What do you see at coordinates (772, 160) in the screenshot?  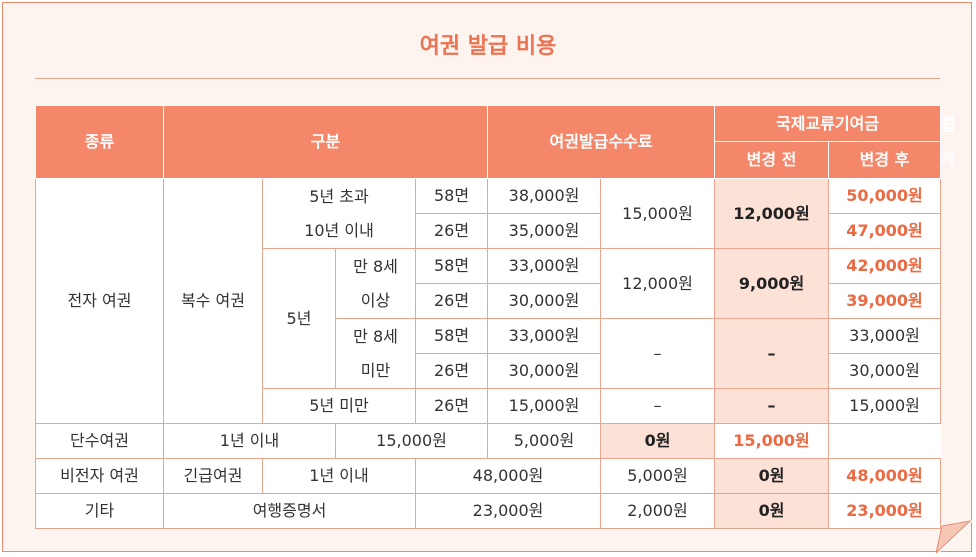 I see `header-cell: 변경 전` at bounding box center [772, 160].